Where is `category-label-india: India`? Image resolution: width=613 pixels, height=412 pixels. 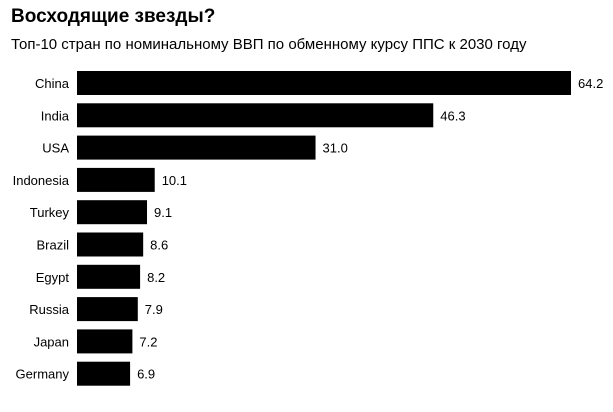 category-label-india: India is located at coordinates (55, 115).